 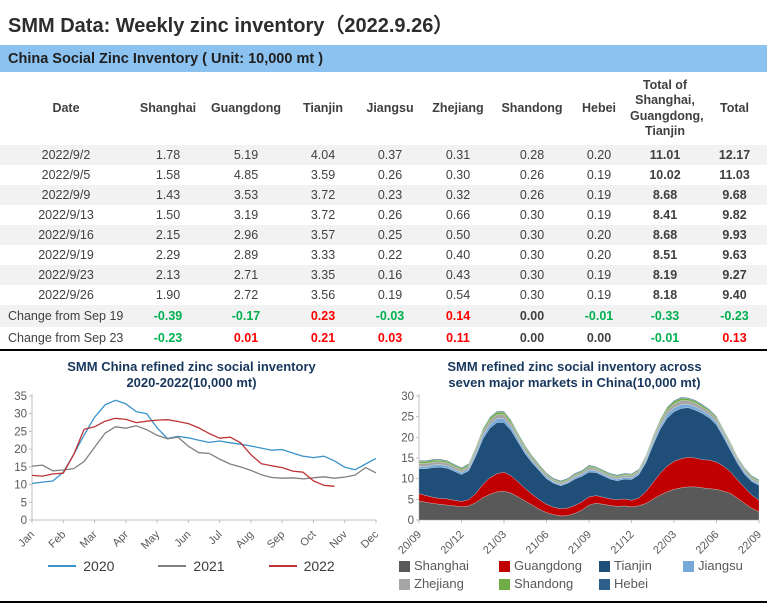 What do you see at coordinates (667, 108) in the screenshot?
I see `column-header: Total of Shanghai, Guangdong, Tianjin` at bounding box center [667, 108].